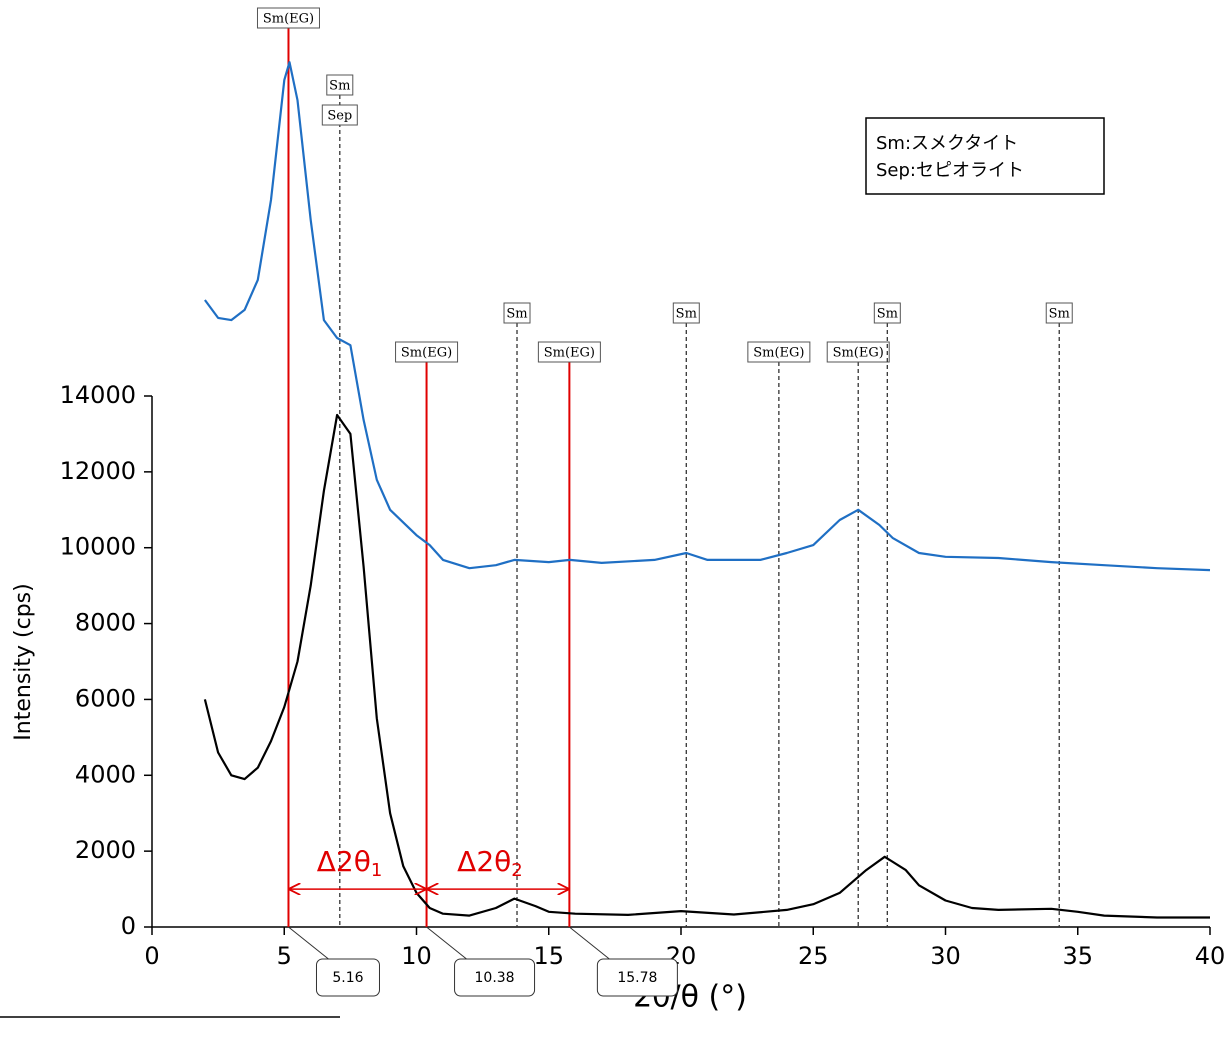  What do you see at coordinates (947, 143) in the screenshot?
I see `note-line: Sm:スメクタイト` at bounding box center [947, 143].